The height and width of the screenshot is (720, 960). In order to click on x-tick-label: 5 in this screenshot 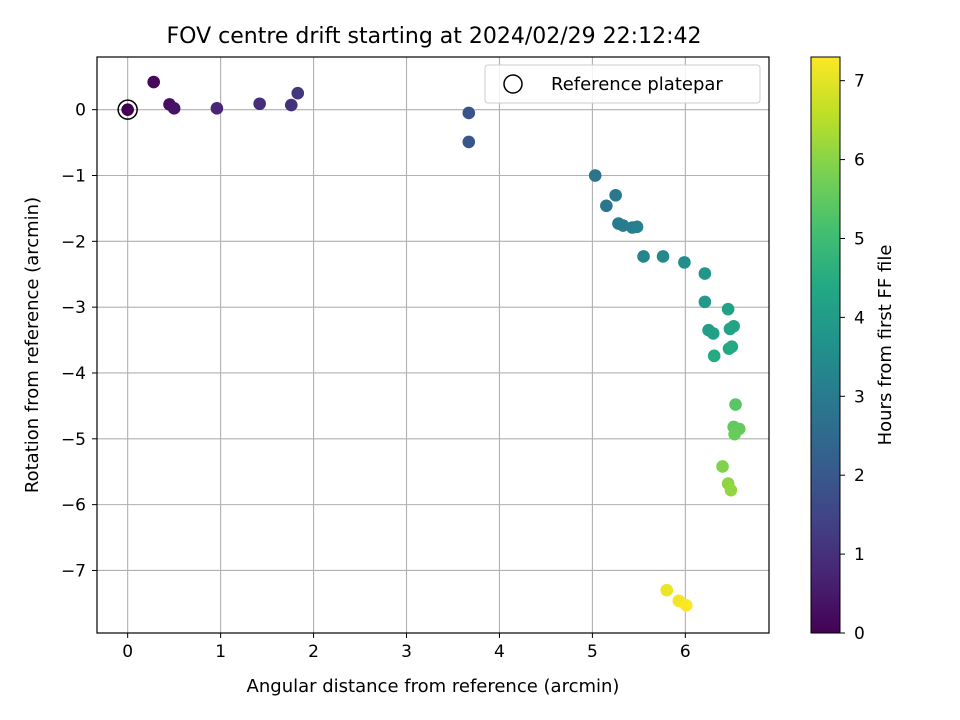, I will do `click(592, 652)`.